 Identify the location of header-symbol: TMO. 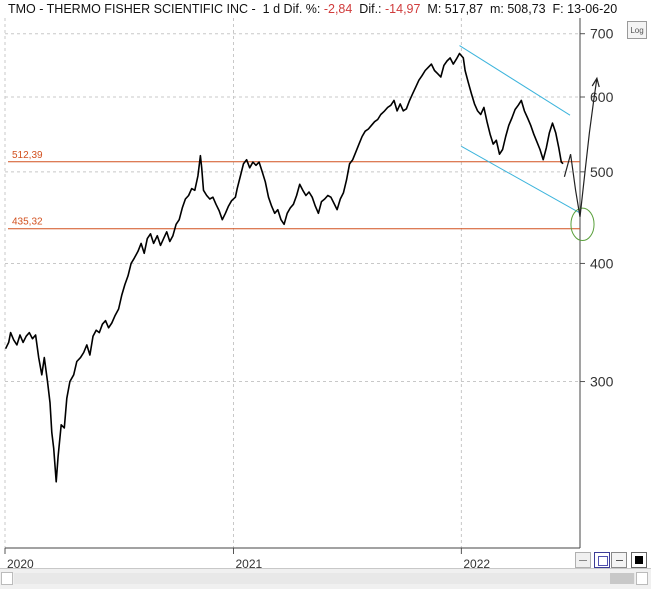
(22, 9).